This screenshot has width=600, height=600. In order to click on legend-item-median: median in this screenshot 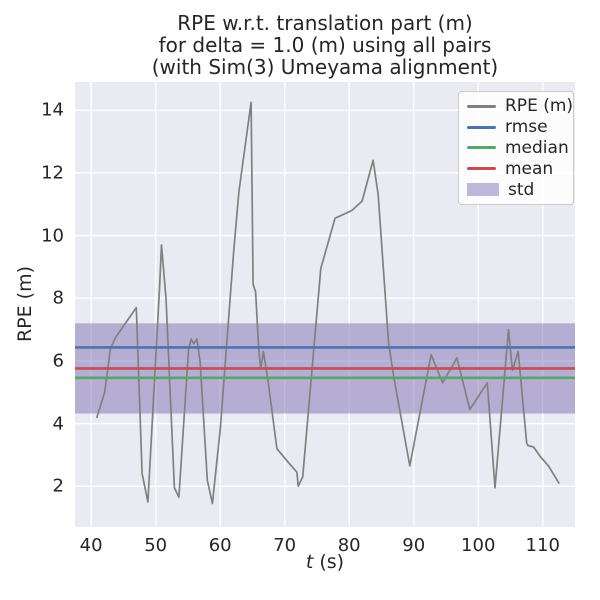, I will do `click(518, 148)`.